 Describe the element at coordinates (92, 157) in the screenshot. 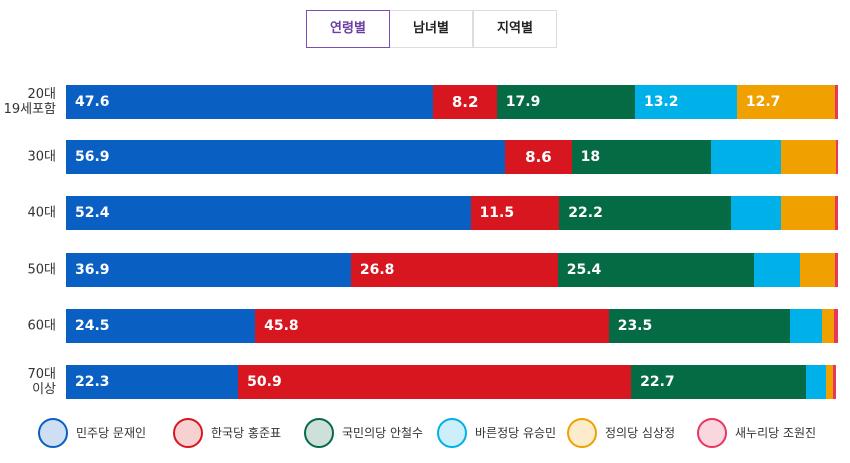

I see `data-label: 56.9` at that location.